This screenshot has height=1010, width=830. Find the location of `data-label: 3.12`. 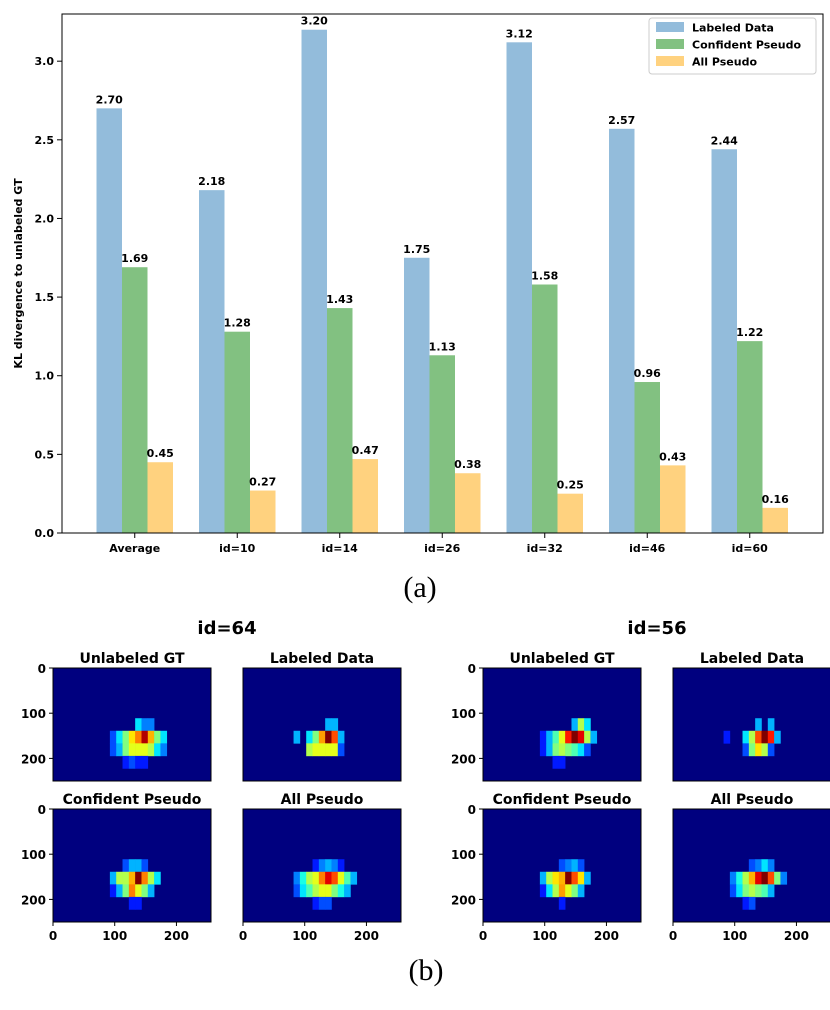

data-label: 3.12 is located at coordinates (519, 33).